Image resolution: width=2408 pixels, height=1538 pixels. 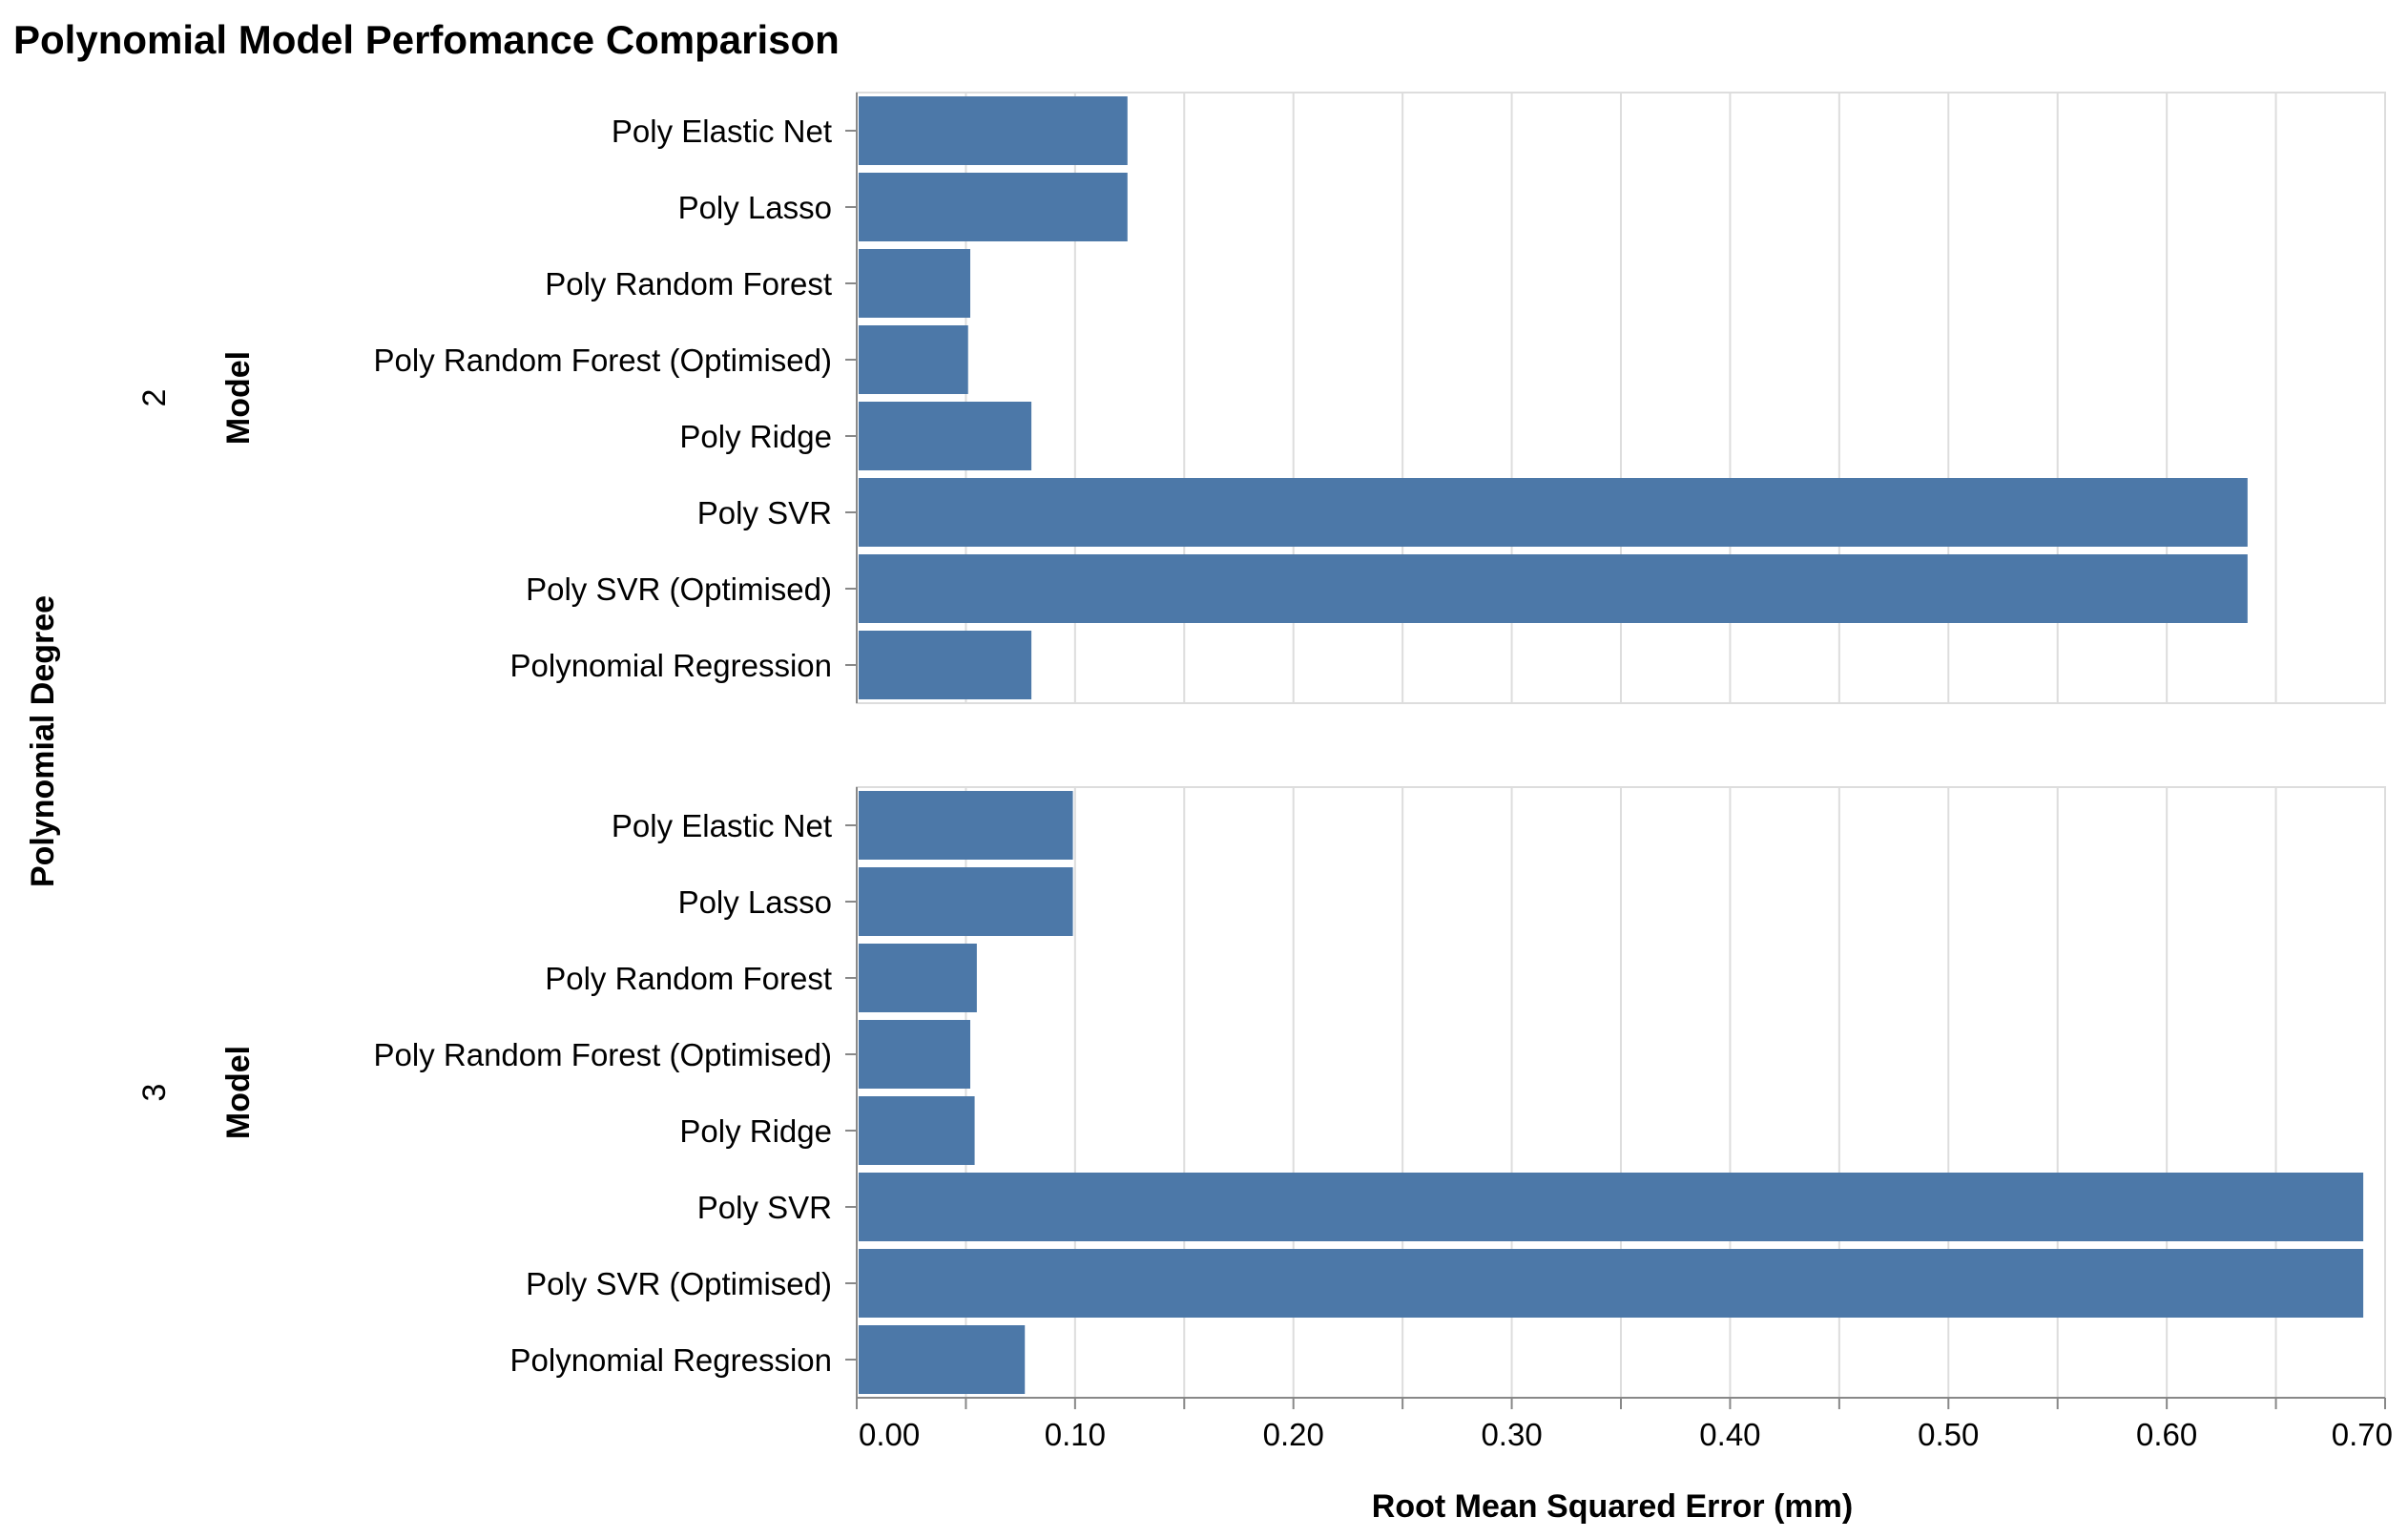 I want to click on facet-label: 2, so click(x=154, y=398).